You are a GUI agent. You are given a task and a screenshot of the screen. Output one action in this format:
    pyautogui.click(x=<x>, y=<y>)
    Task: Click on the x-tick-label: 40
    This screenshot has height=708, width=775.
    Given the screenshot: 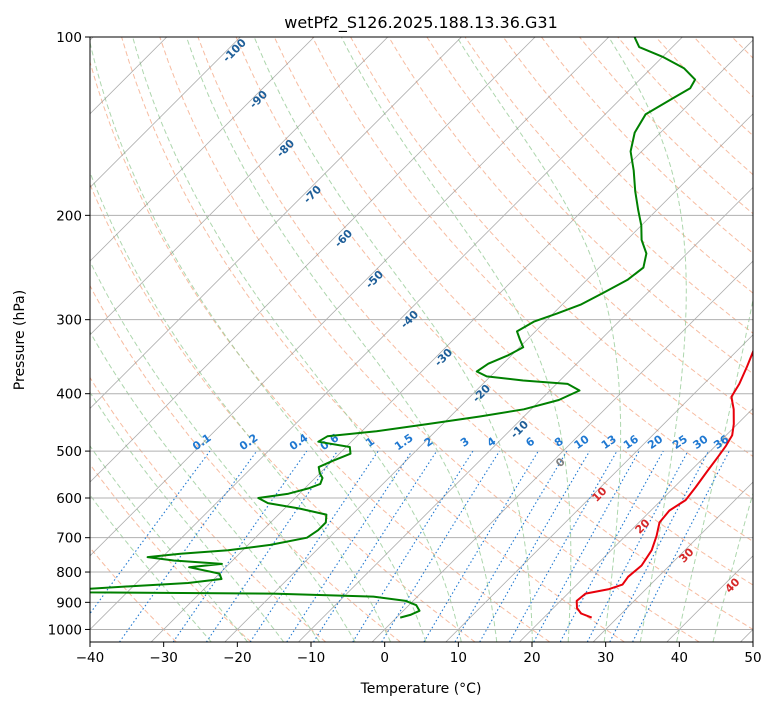 What is the action you would take?
    pyautogui.click(x=679, y=658)
    